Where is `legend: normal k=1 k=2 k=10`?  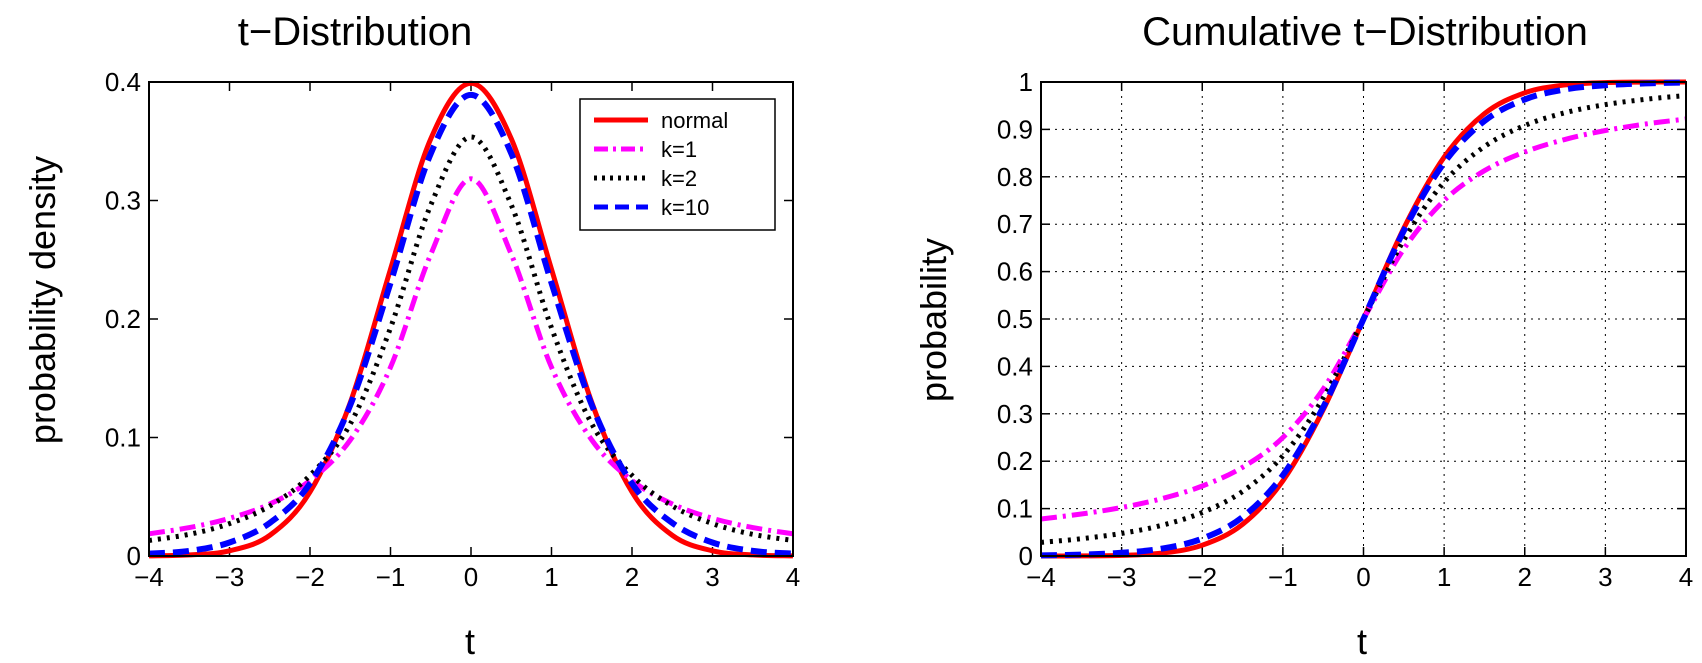
legend: normal k=1 k=2 k=10 is located at coordinates (677, 164).